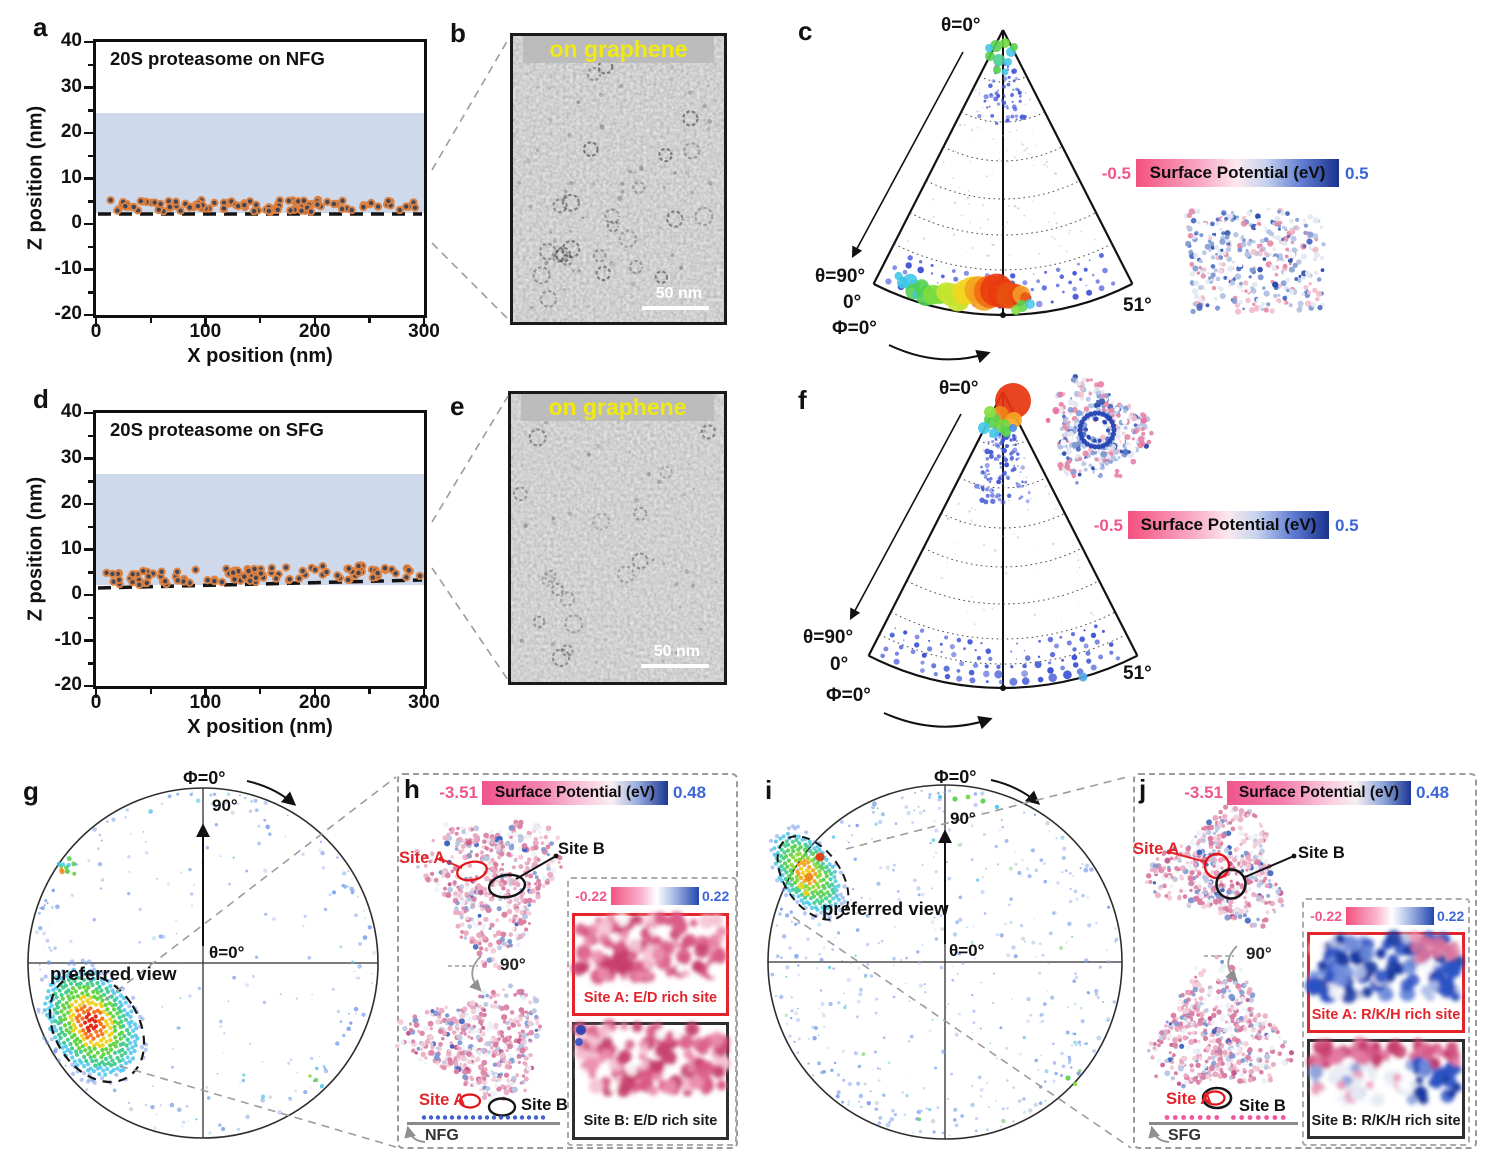  What do you see at coordinates (805, 31) in the screenshot?
I see `panel-c-letter: c` at bounding box center [805, 31].